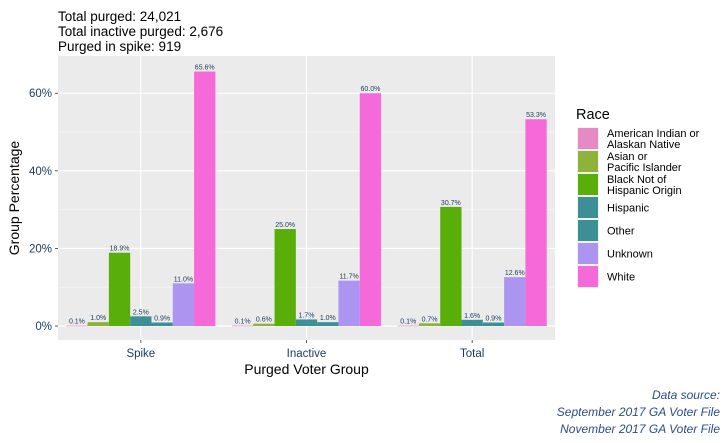 This screenshot has height=443, width=725. What do you see at coordinates (686, 395) in the screenshot?
I see `caption-line: Data source:` at bounding box center [686, 395].